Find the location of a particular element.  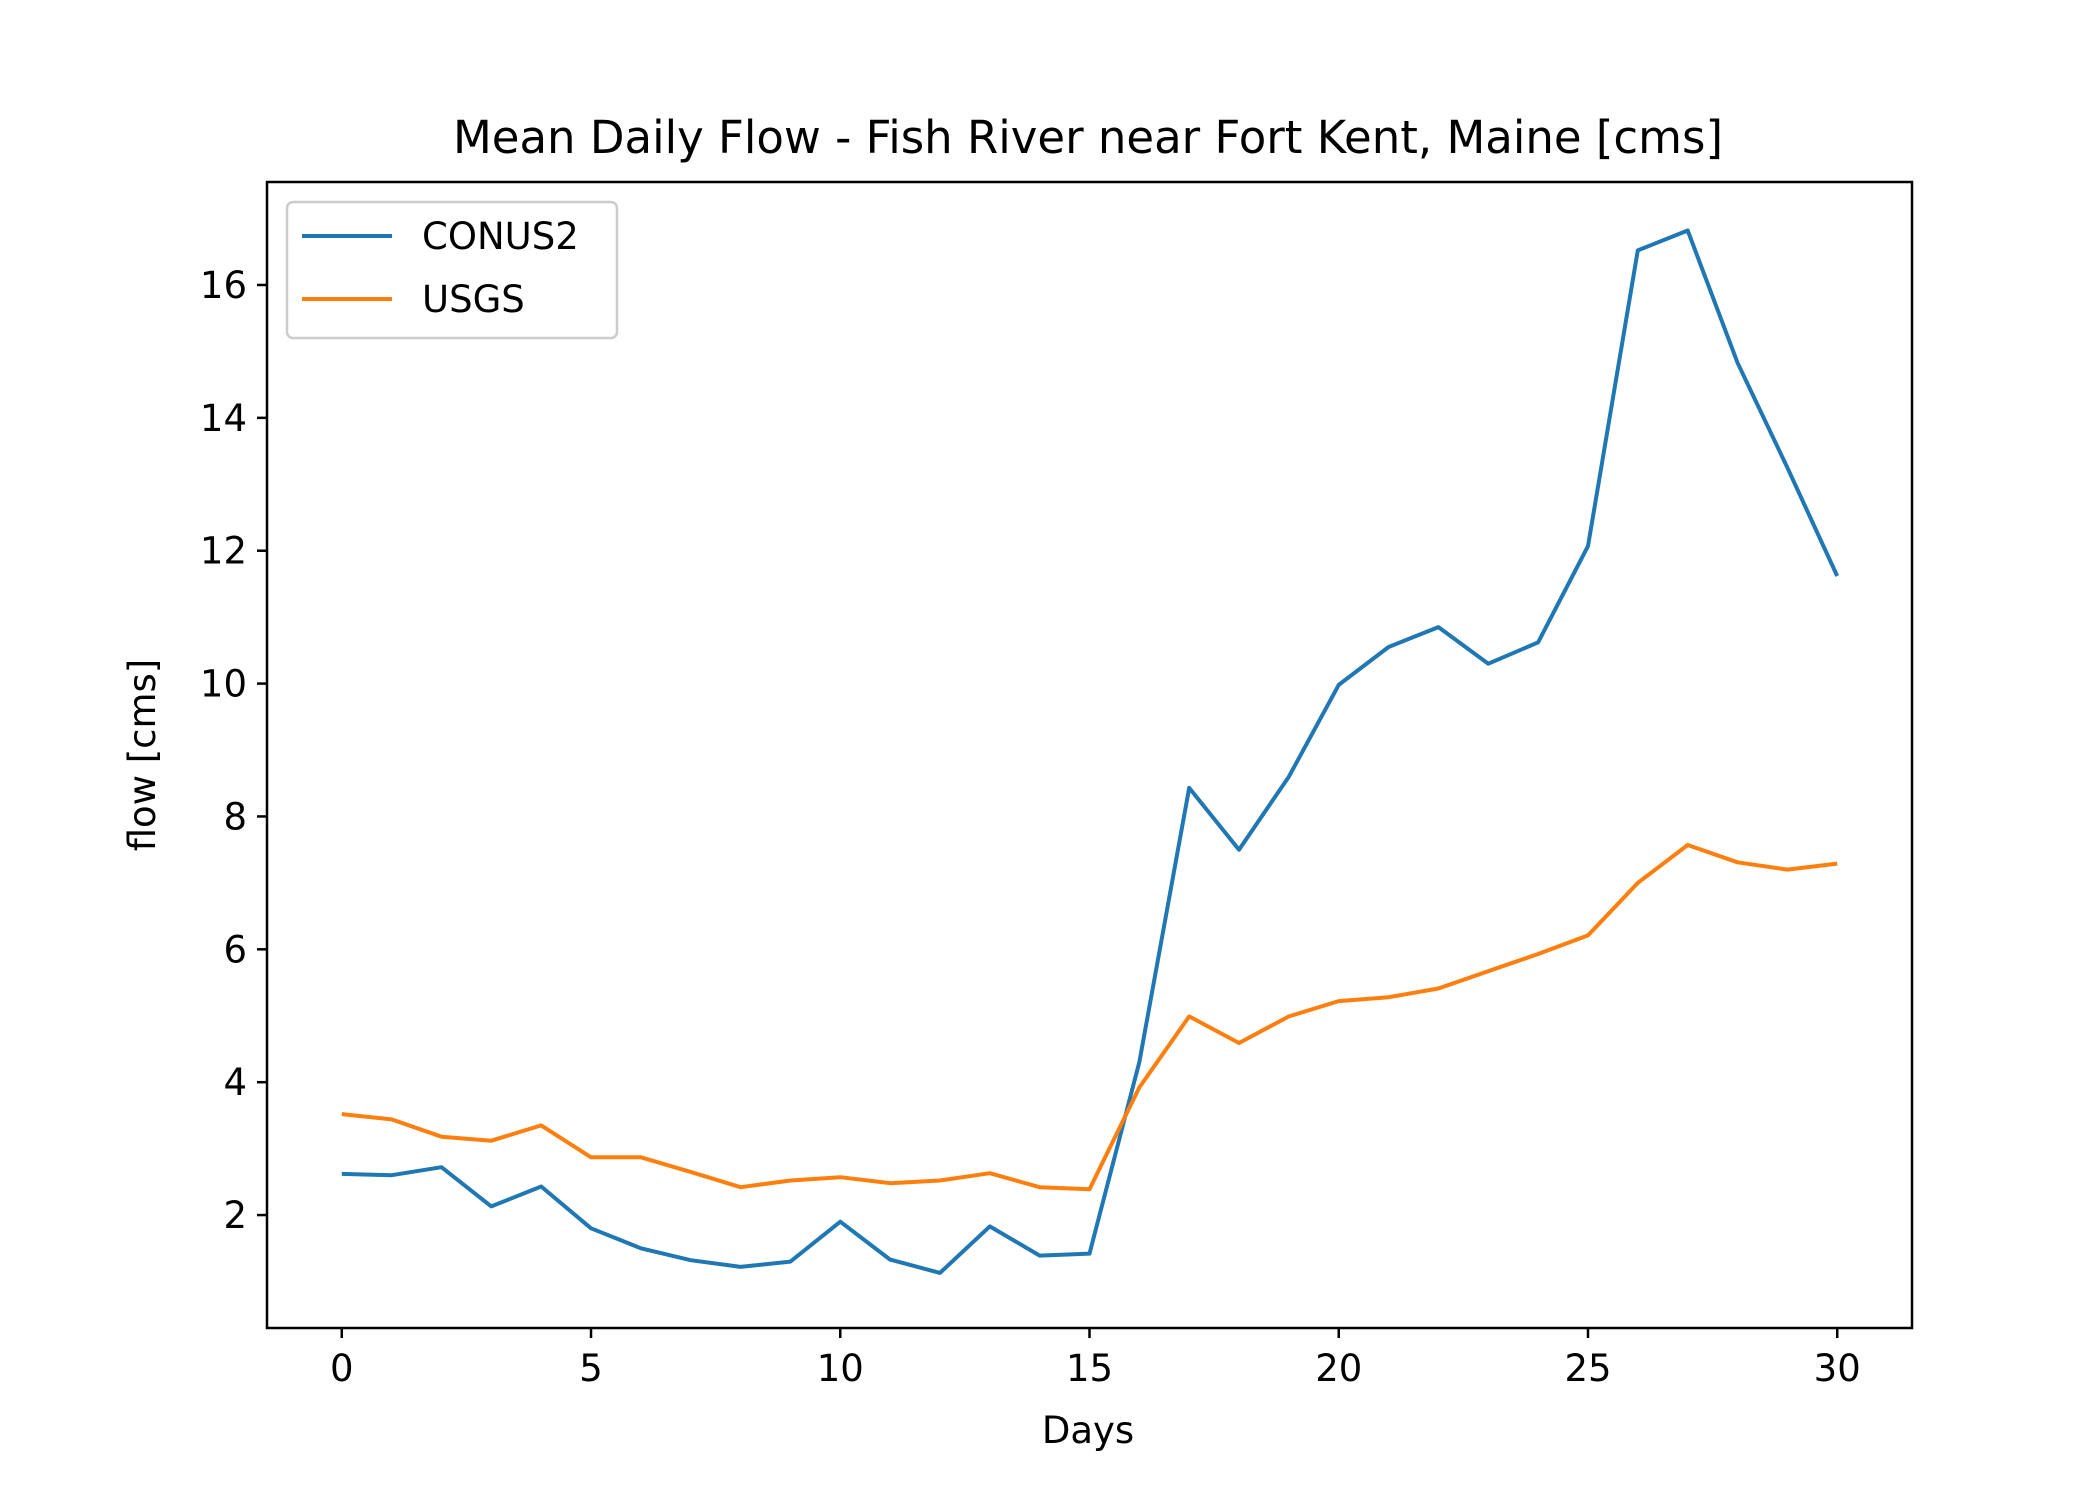

legend: CONUS2 USGS is located at coordinates (452, 270).